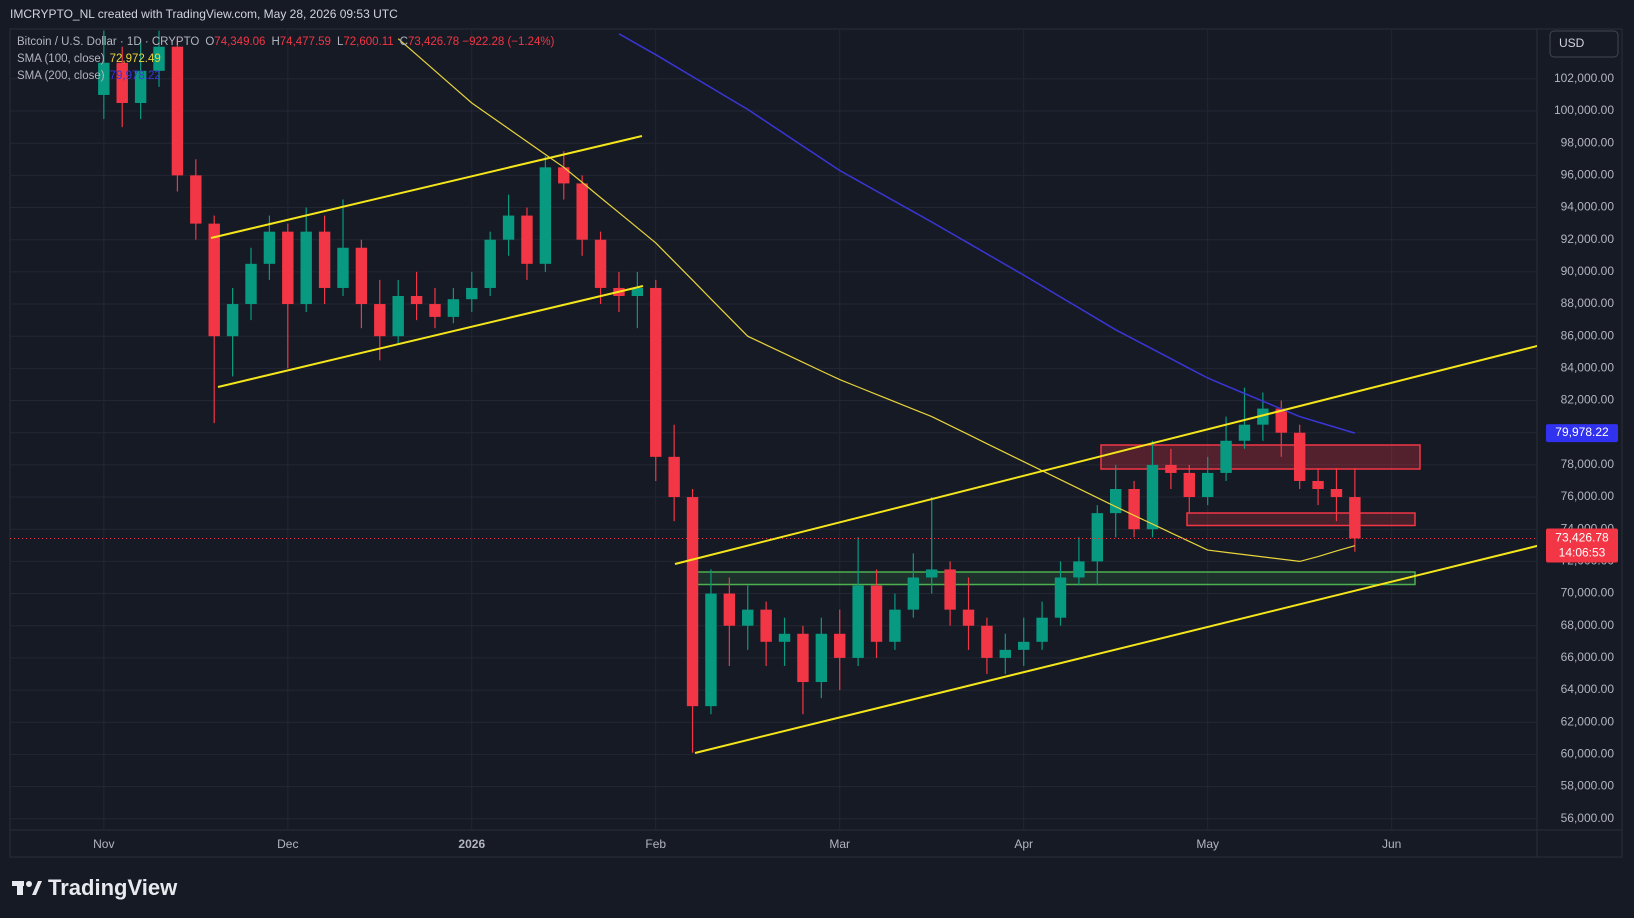 This screenshot has width=1634, height=918. Describe the element at coordinates (1588, 786) in the screenshot. I see `y-tick-label: 58,000.00` at that location.